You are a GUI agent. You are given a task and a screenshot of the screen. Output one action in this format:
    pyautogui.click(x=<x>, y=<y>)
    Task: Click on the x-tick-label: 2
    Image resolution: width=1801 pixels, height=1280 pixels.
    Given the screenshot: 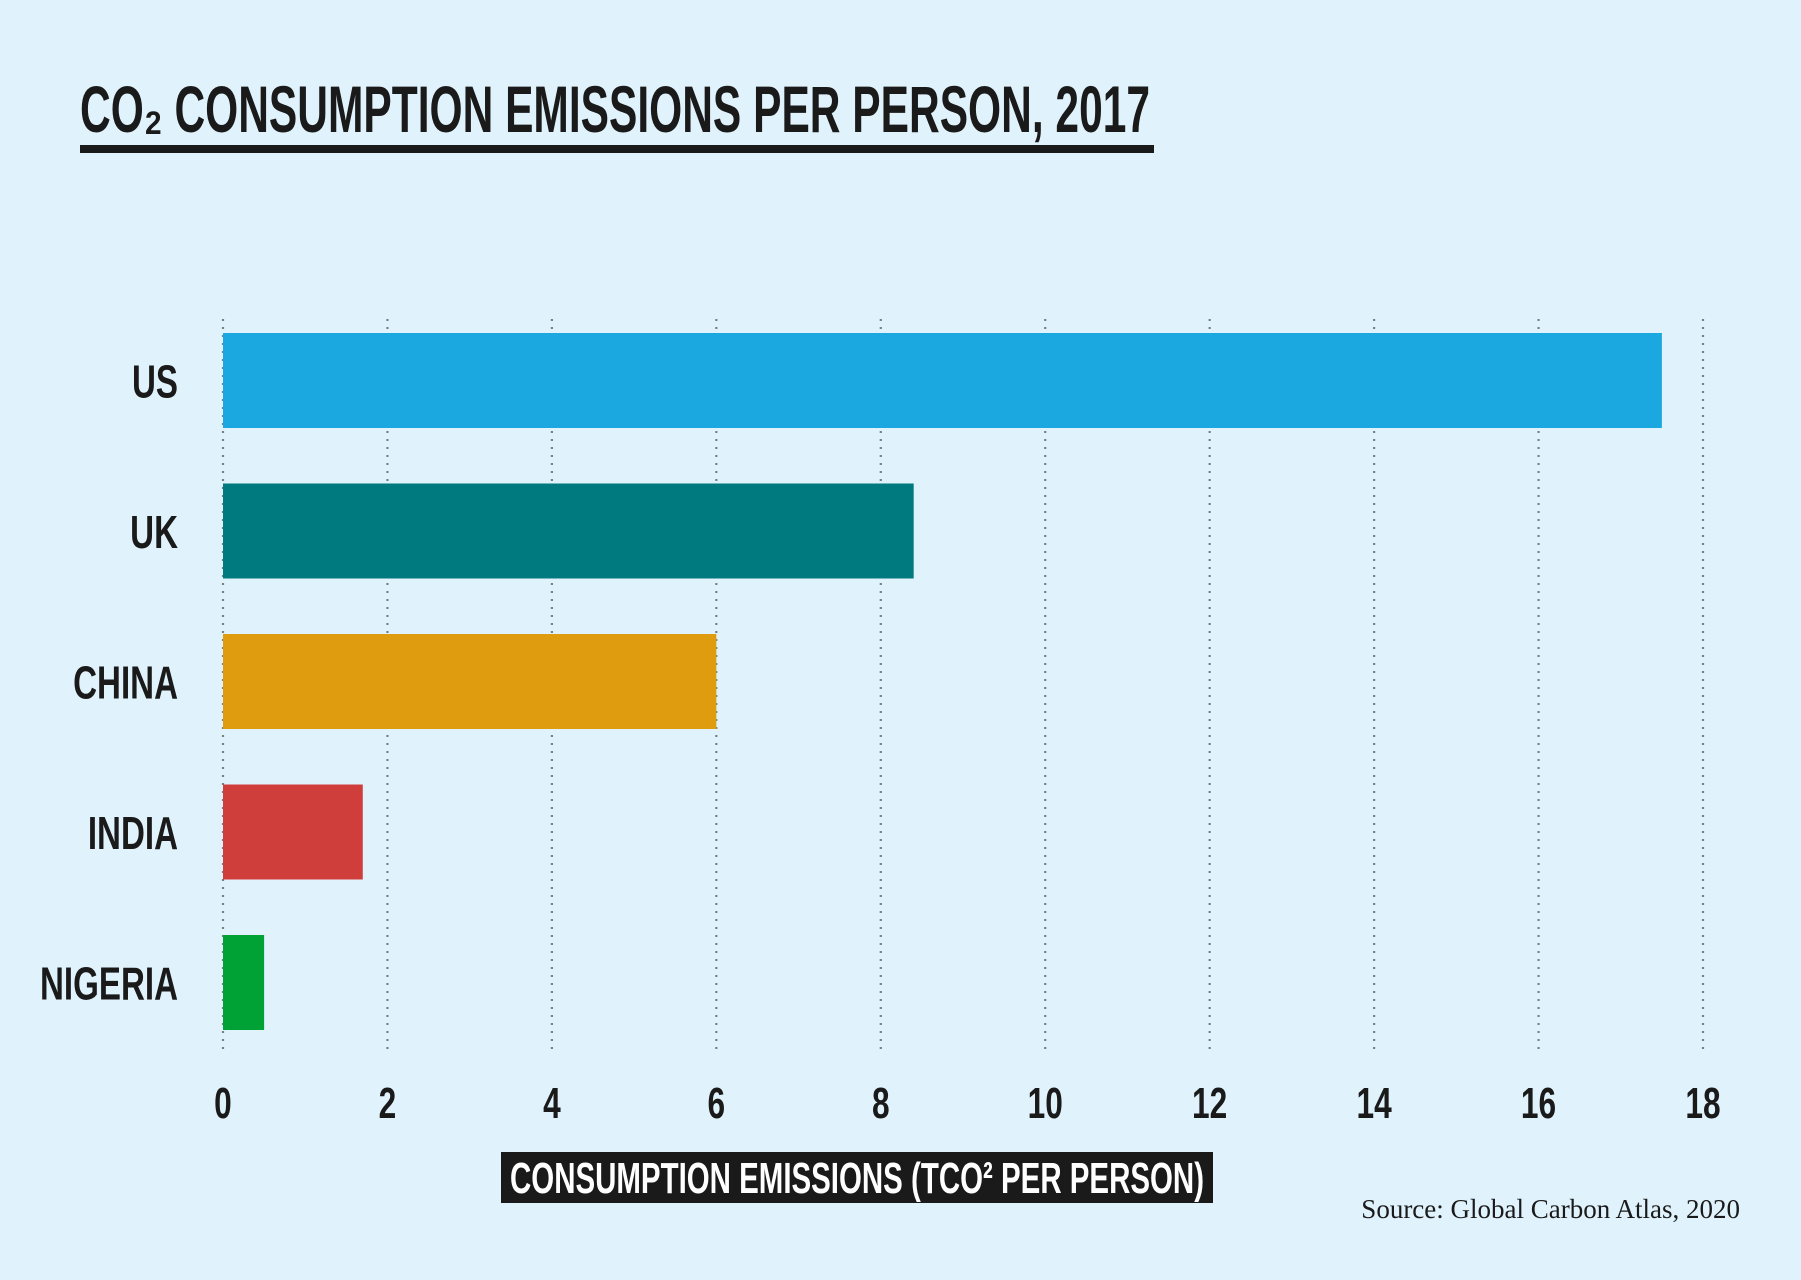 What is the action you would take?
    pyautogui.click(x=388, y=1103)
    